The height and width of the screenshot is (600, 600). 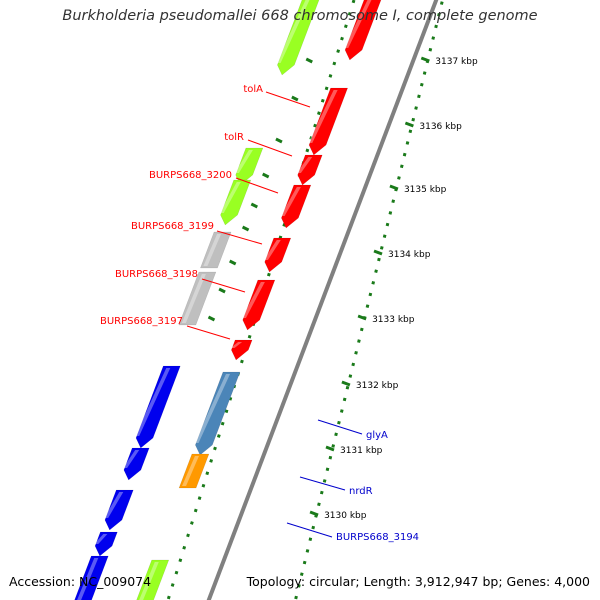 I want to click on scale-tick-label: 3134 kbp, so click(x=409, y=255).